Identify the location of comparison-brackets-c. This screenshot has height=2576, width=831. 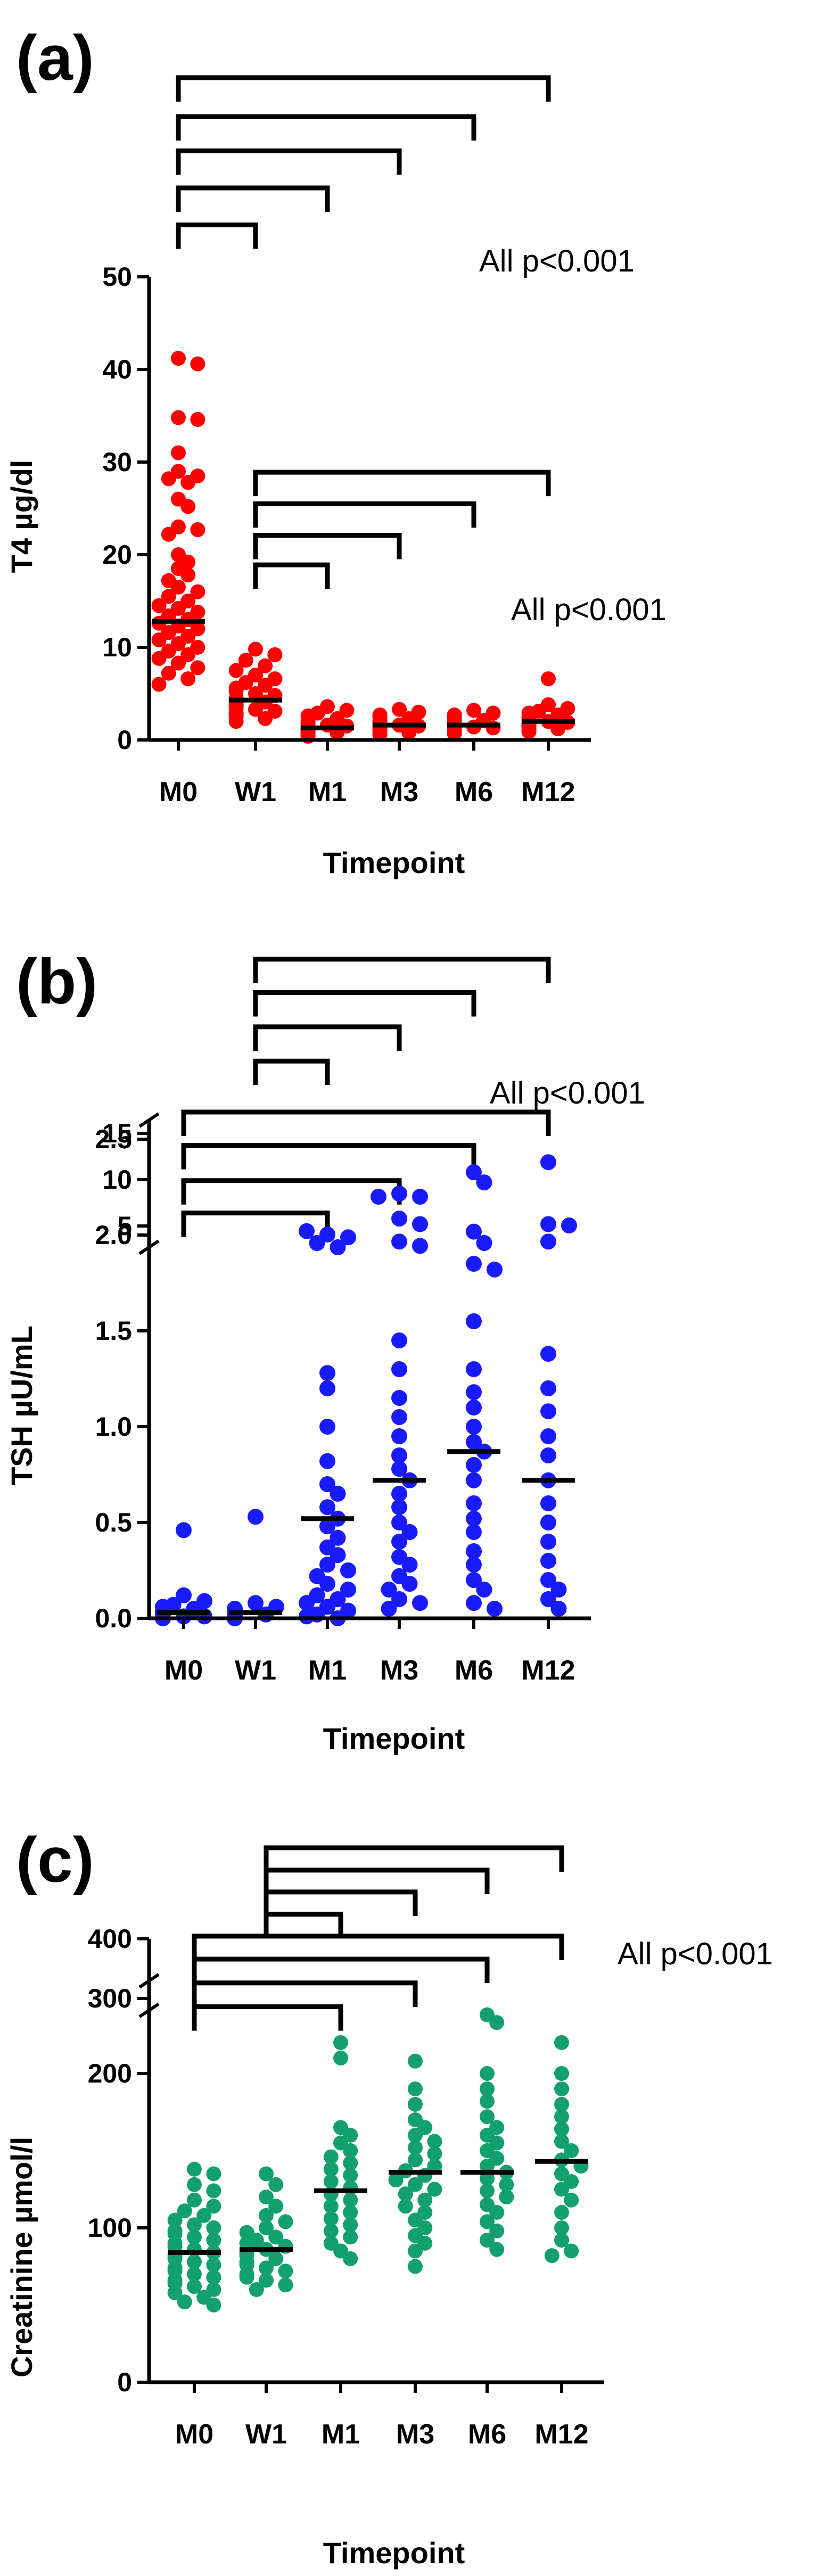
(378, 1938).